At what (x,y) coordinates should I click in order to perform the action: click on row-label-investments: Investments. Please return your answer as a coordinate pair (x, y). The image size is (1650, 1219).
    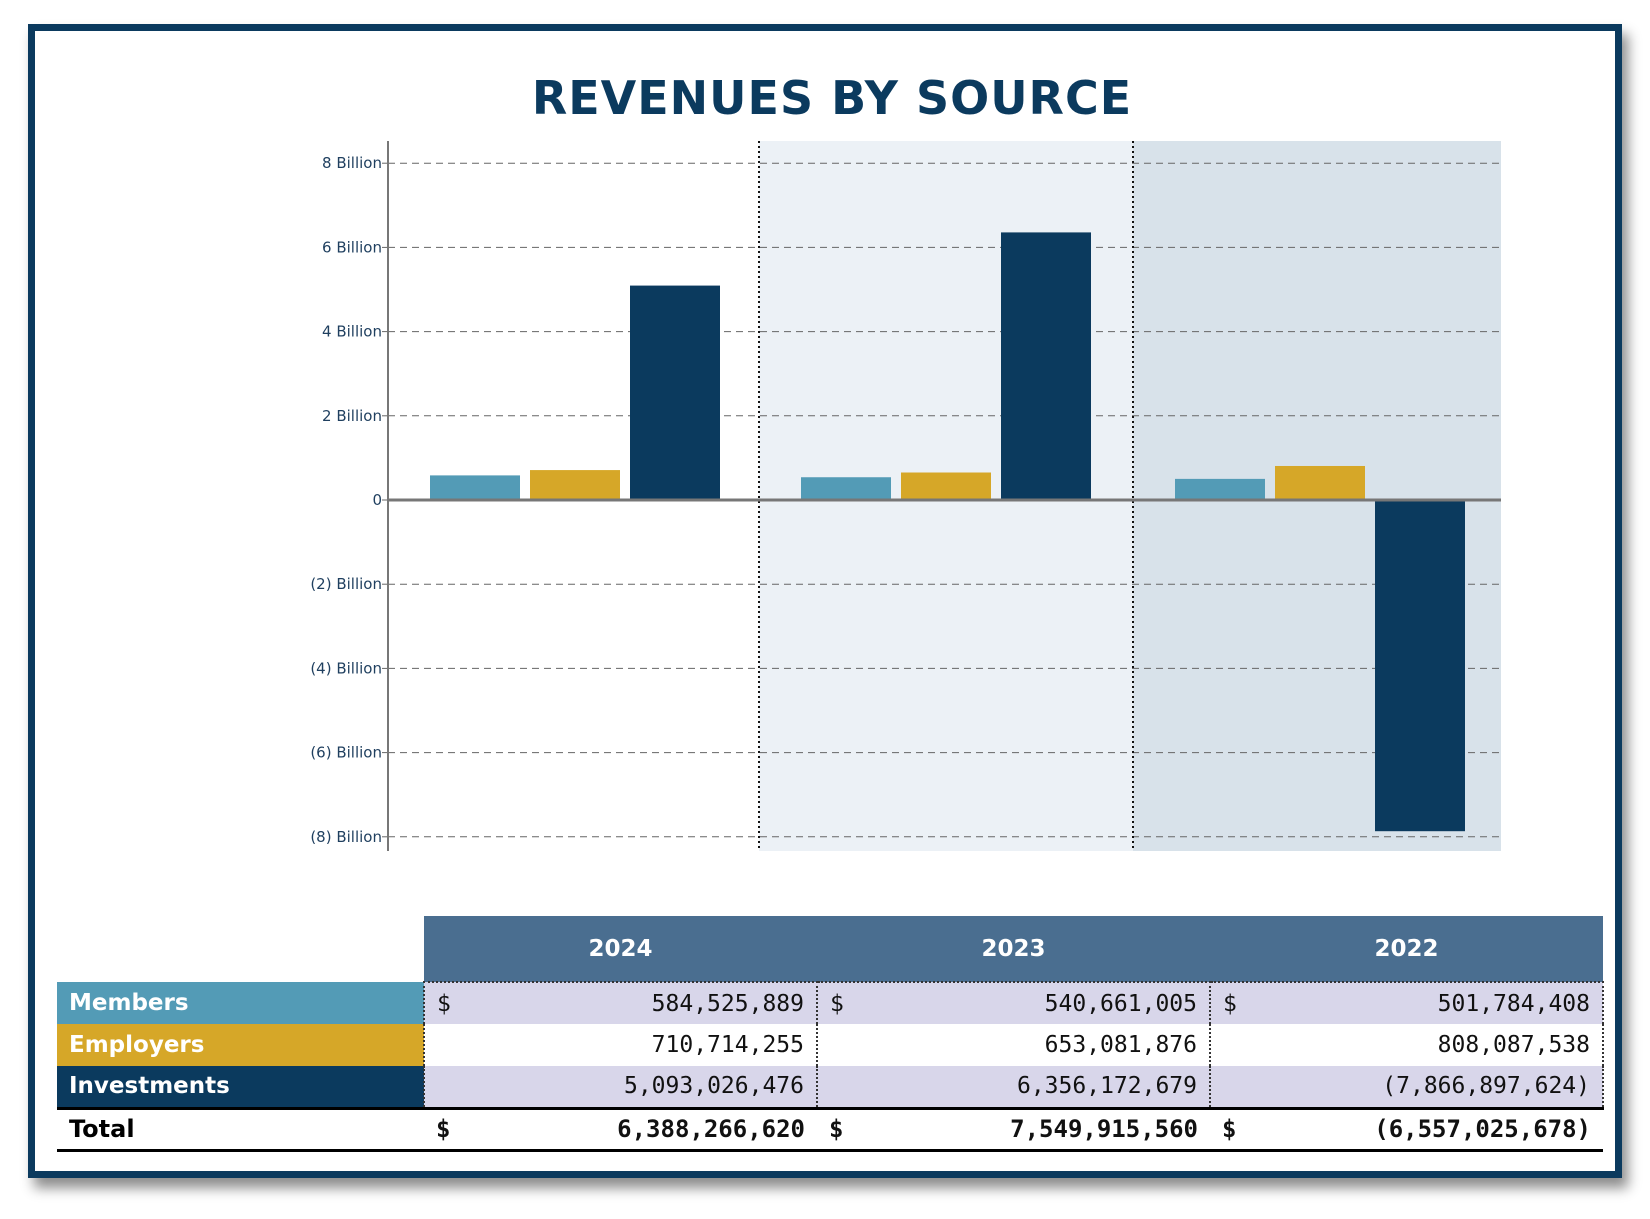
    Looking at the image, I should click on (240, 1088).